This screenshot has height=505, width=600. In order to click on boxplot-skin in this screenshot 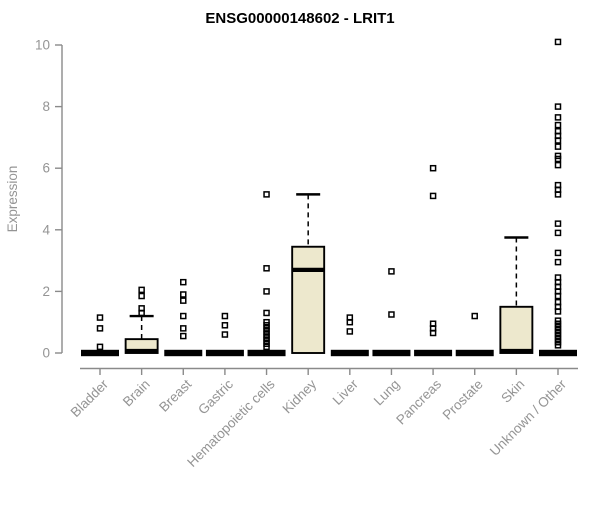, I will do `click(516, 295)`.